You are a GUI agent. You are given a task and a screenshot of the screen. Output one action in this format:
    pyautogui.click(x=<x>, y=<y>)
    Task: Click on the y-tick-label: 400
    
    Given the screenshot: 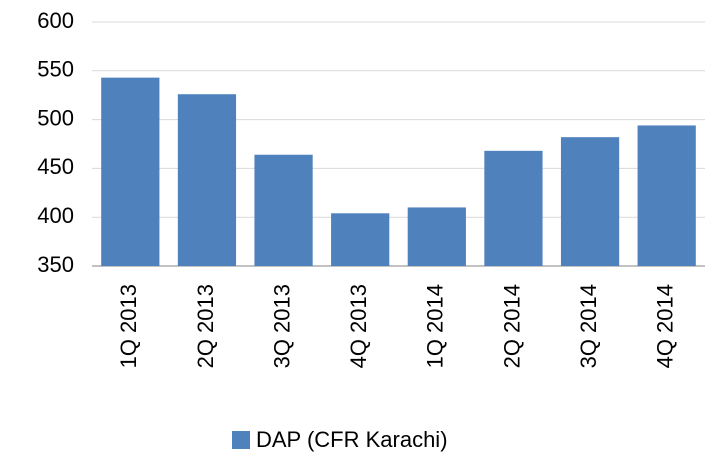 What is the action you would take?
    pyautogui.click(x=55, y=215)
    